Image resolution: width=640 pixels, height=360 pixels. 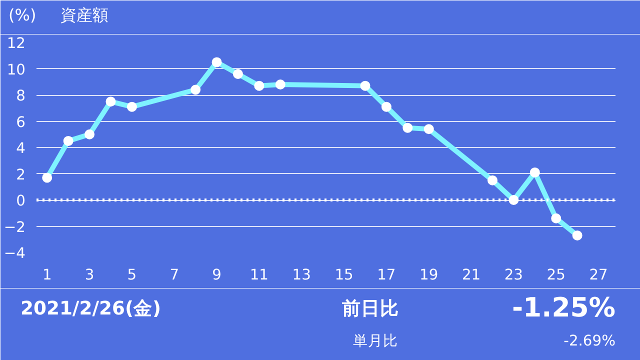 What do you see at coordinates (514, 275) in the screenshot?
I see `x-tick-label: 23` at bounding box center [514, 275].